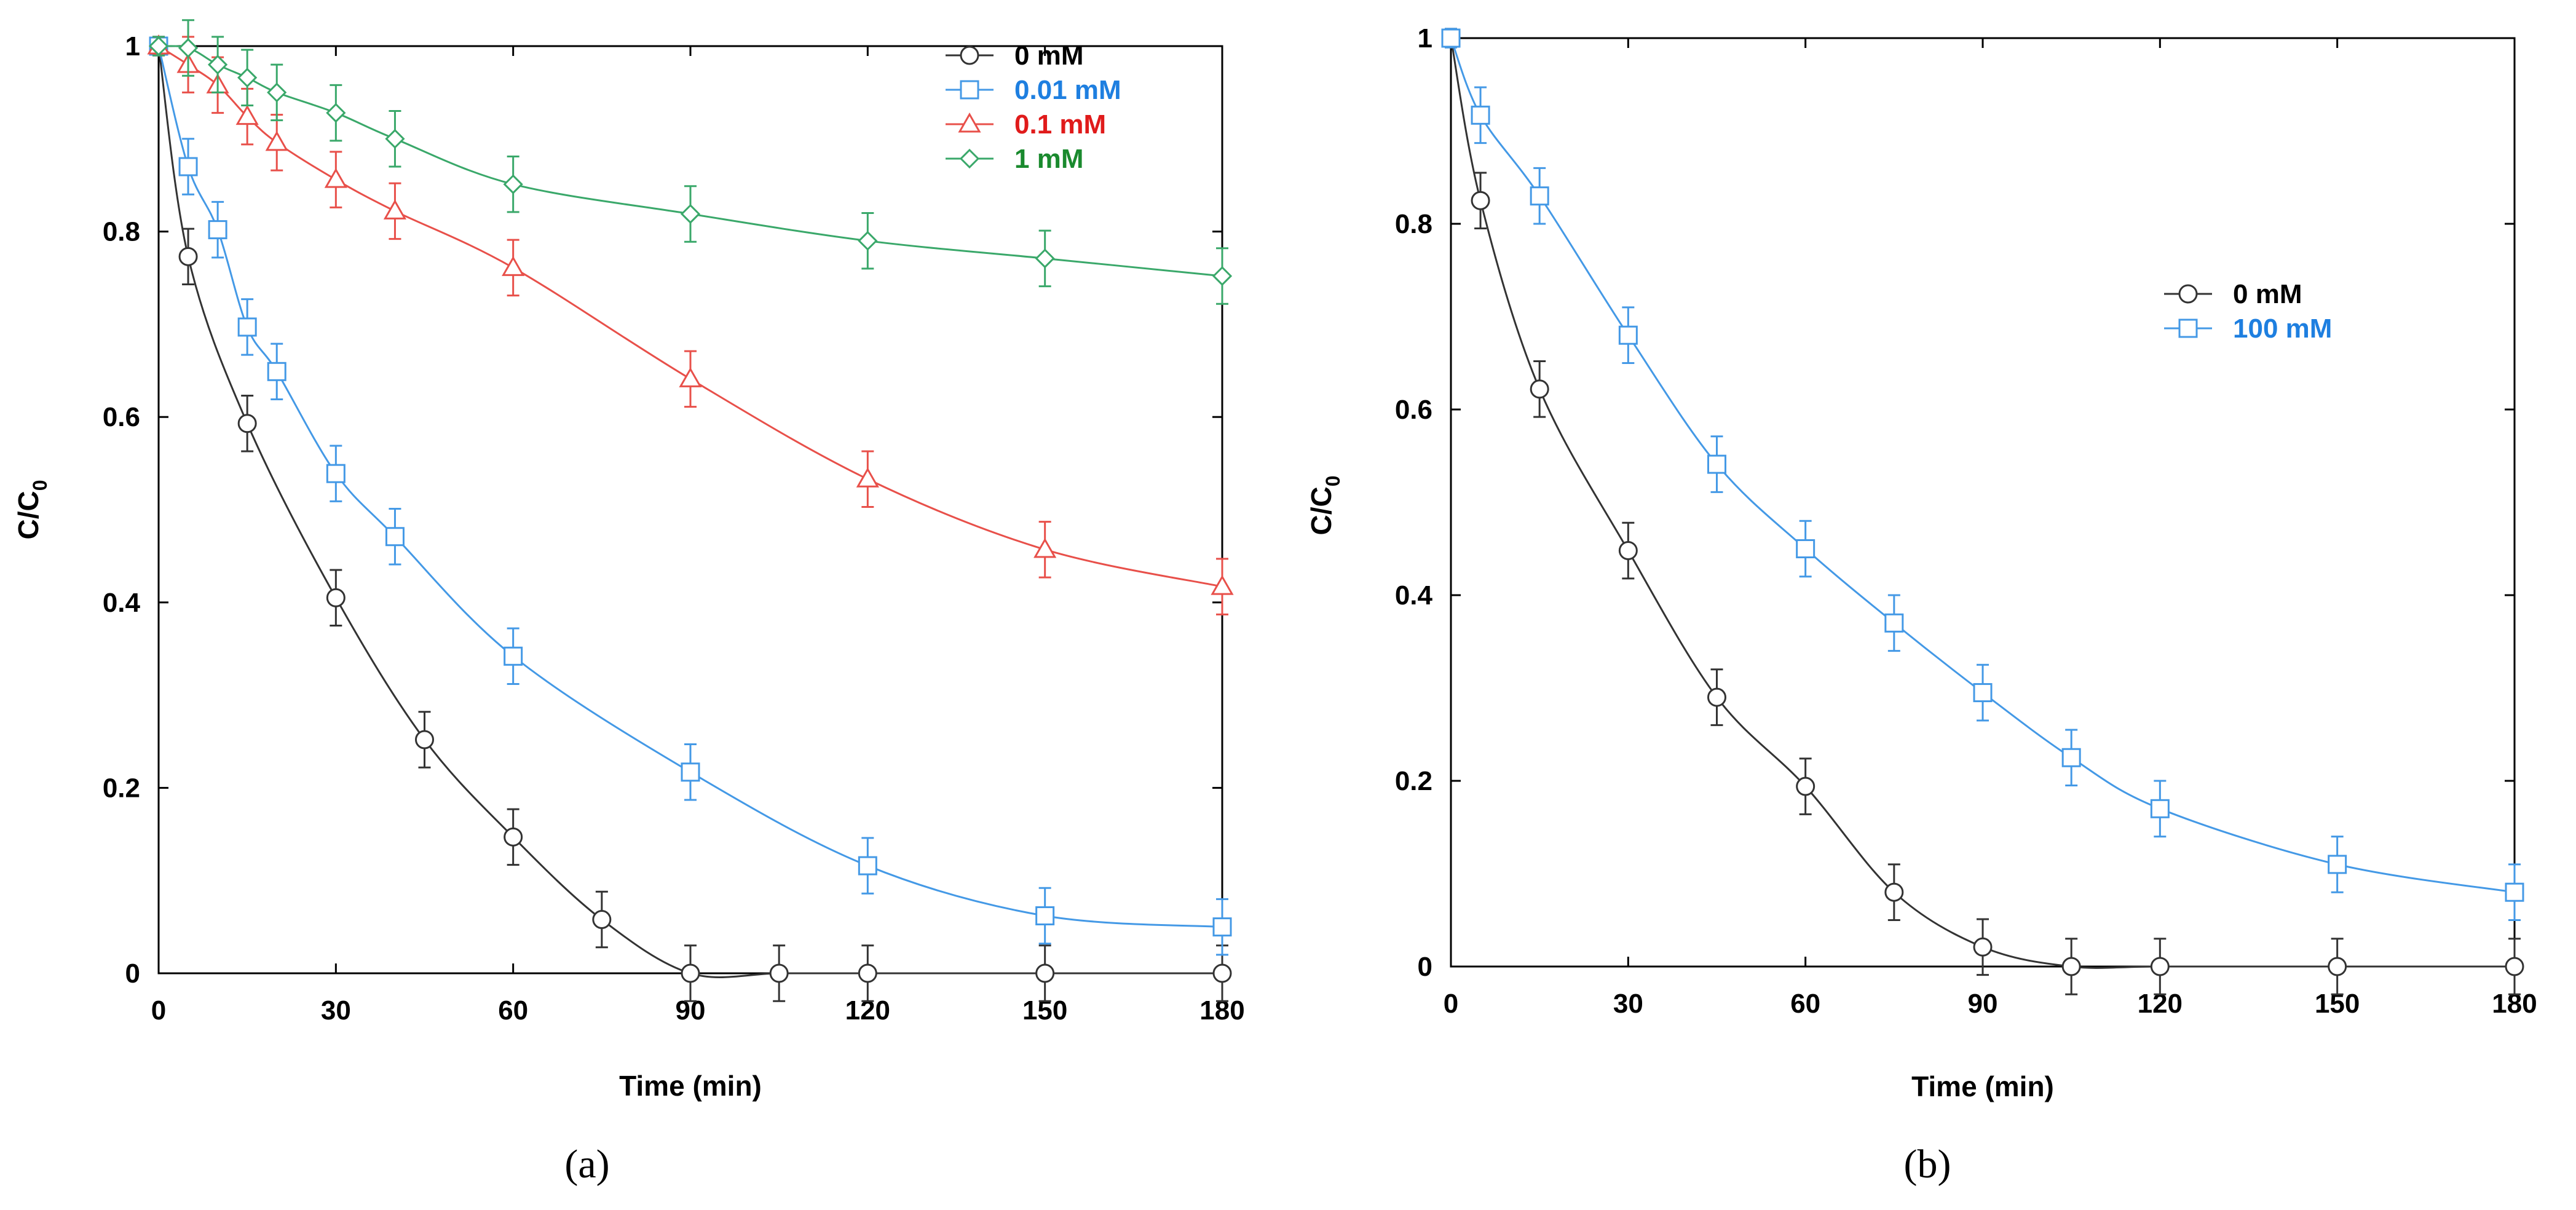 The height and width of the screenshot is (1210, 2576). What do you see at coordinates (1067, 90) in the screenshot?
I see `legend-label: 0.01 mM` at bounding box center [1067, 90].